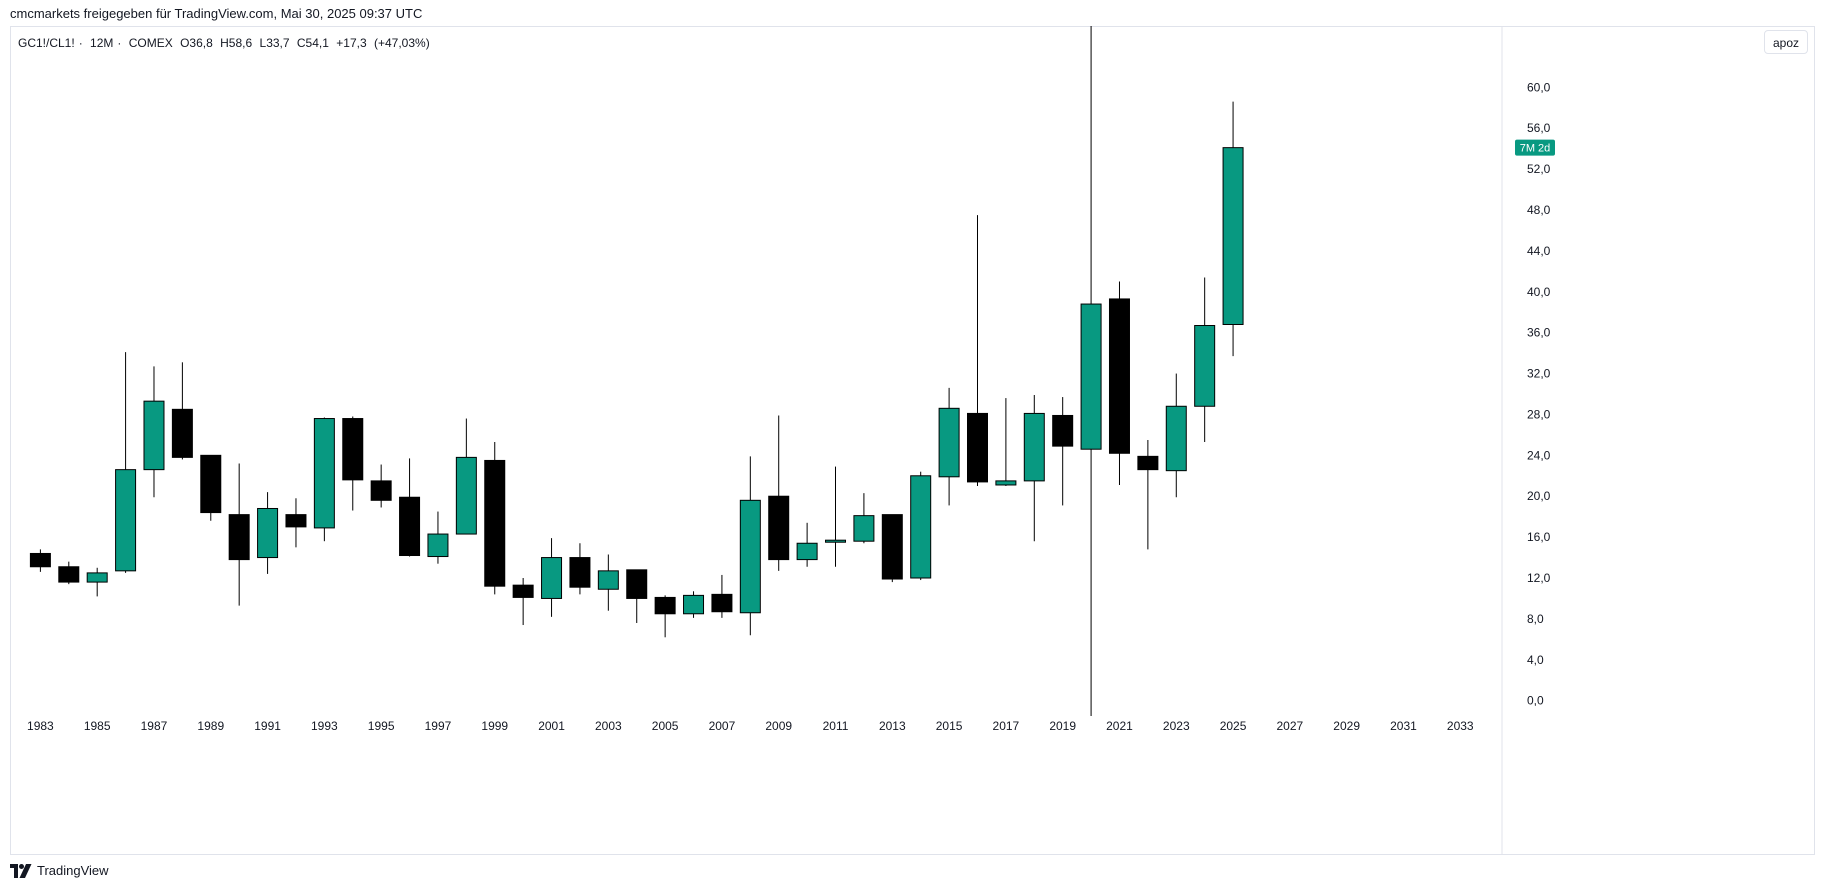 The image size is (1827, 893). I want to click on y-tick-label: 52,0, so click(1539, 169).